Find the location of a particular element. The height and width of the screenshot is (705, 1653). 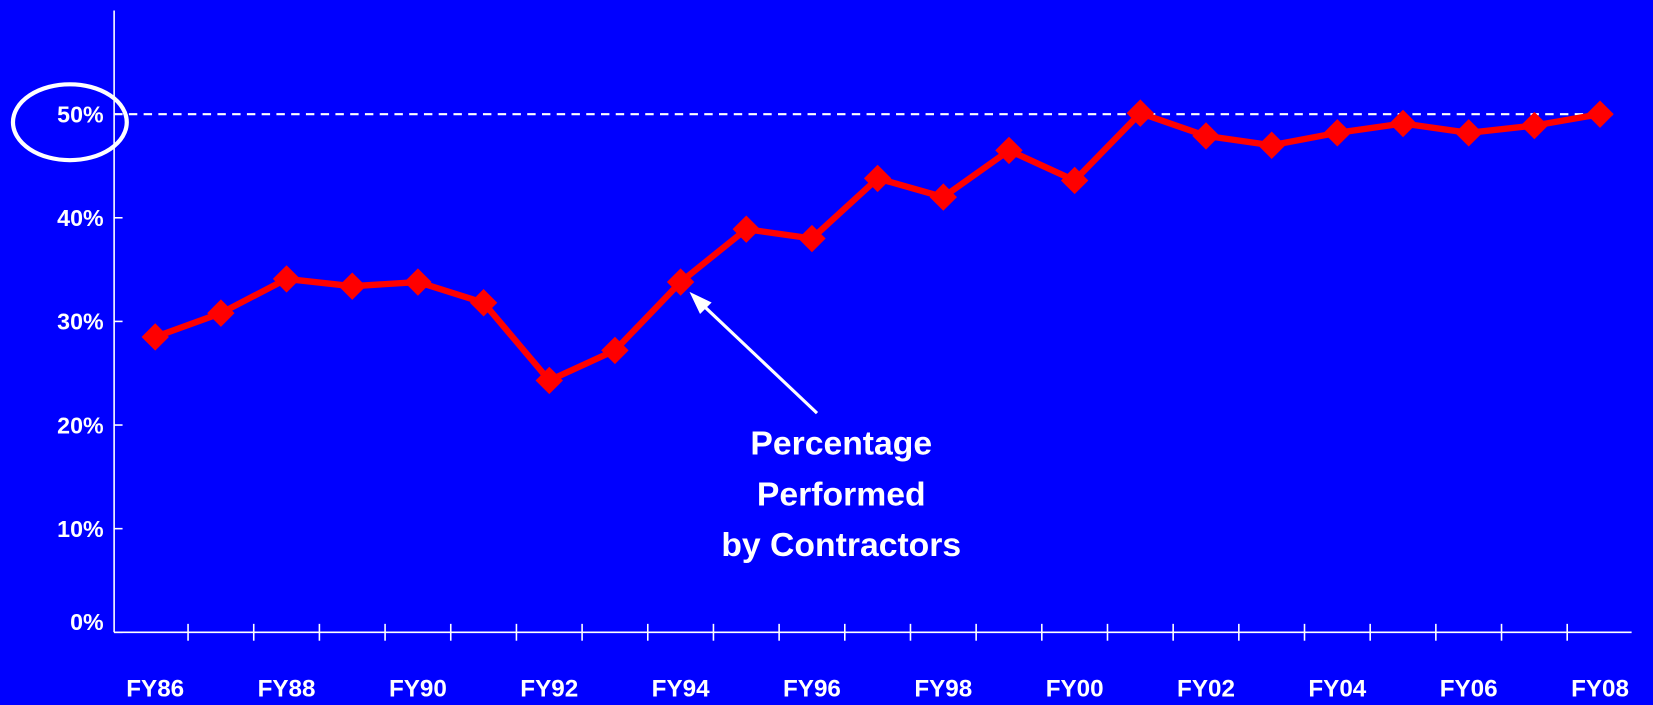

x-tick-label: FY90 is located at coordinates (418, 689).